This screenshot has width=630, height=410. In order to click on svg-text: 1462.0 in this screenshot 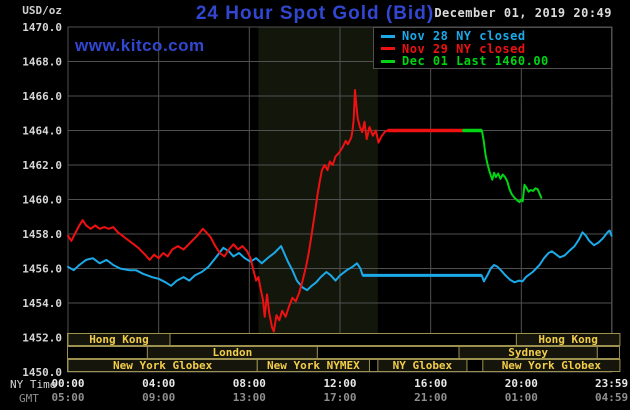, I will do `click(42, 165)`.